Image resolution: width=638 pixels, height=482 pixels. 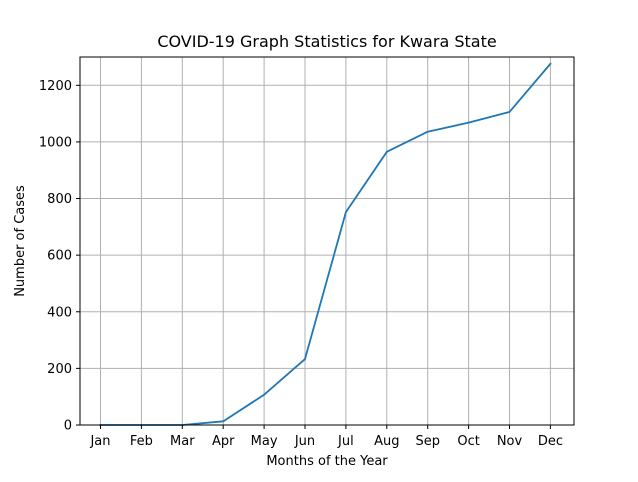 What do you see at coordinates (550, 441) in the screenshot?
I see `x-tick-label: Dec` at bounding box center [550, 441].